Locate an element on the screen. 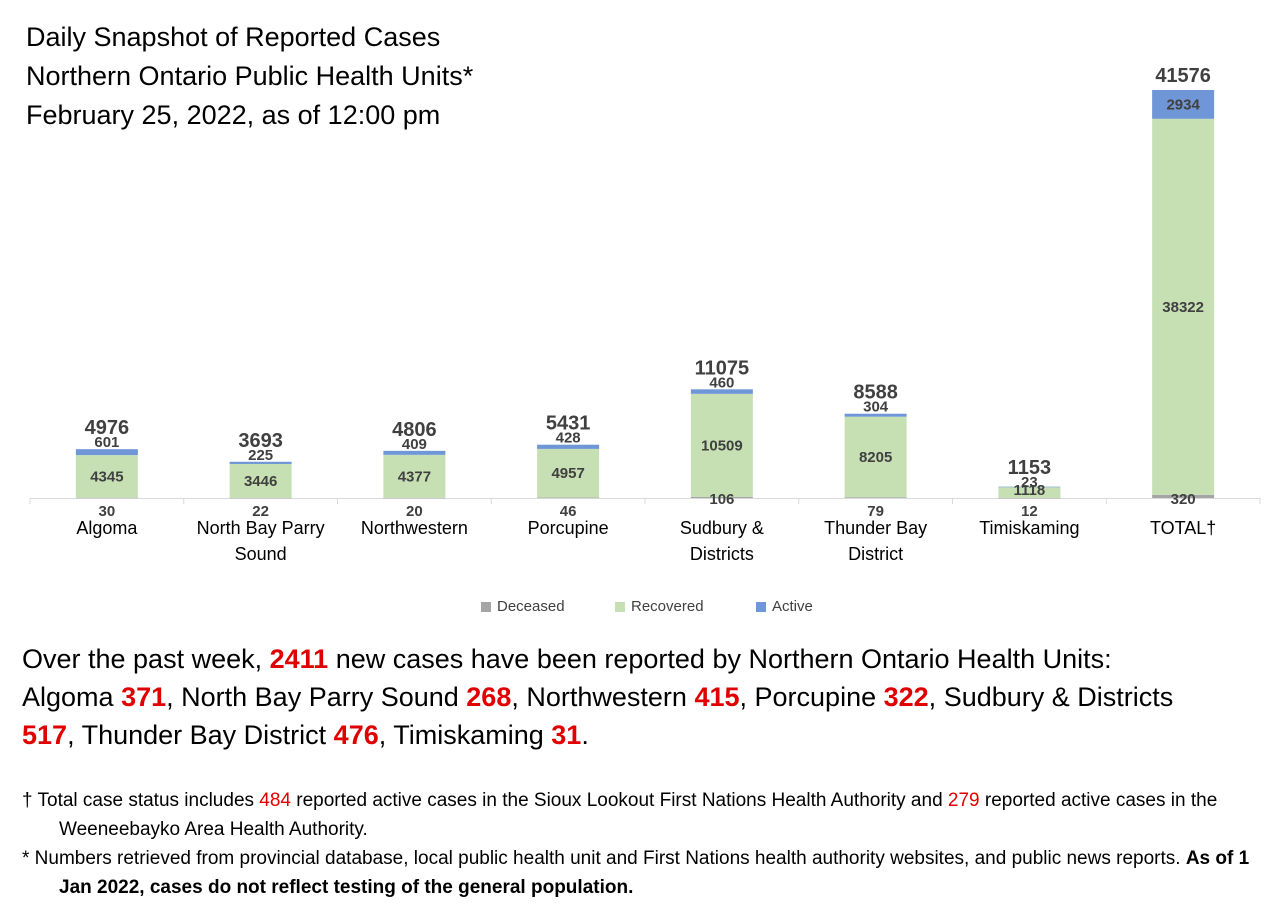 The image size is (1280, 907). data-label-active-7: 2934 is located at coordinates (1183, 104).